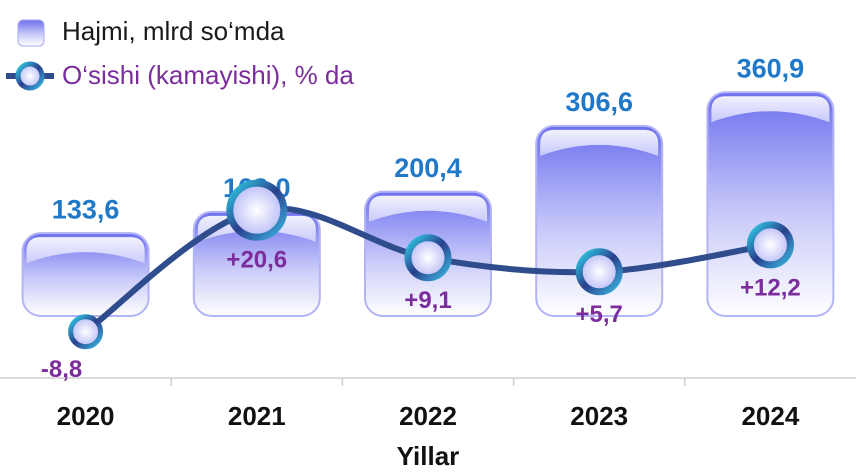 This screenshot has height=472, width=856. I want to click on legend-marker, so click(30, 76).